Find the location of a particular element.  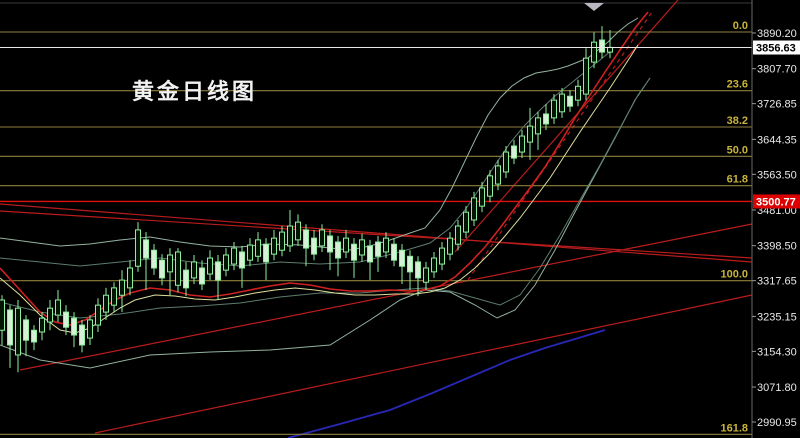

trendline-descending-upper is located at coordinates (376, 233).